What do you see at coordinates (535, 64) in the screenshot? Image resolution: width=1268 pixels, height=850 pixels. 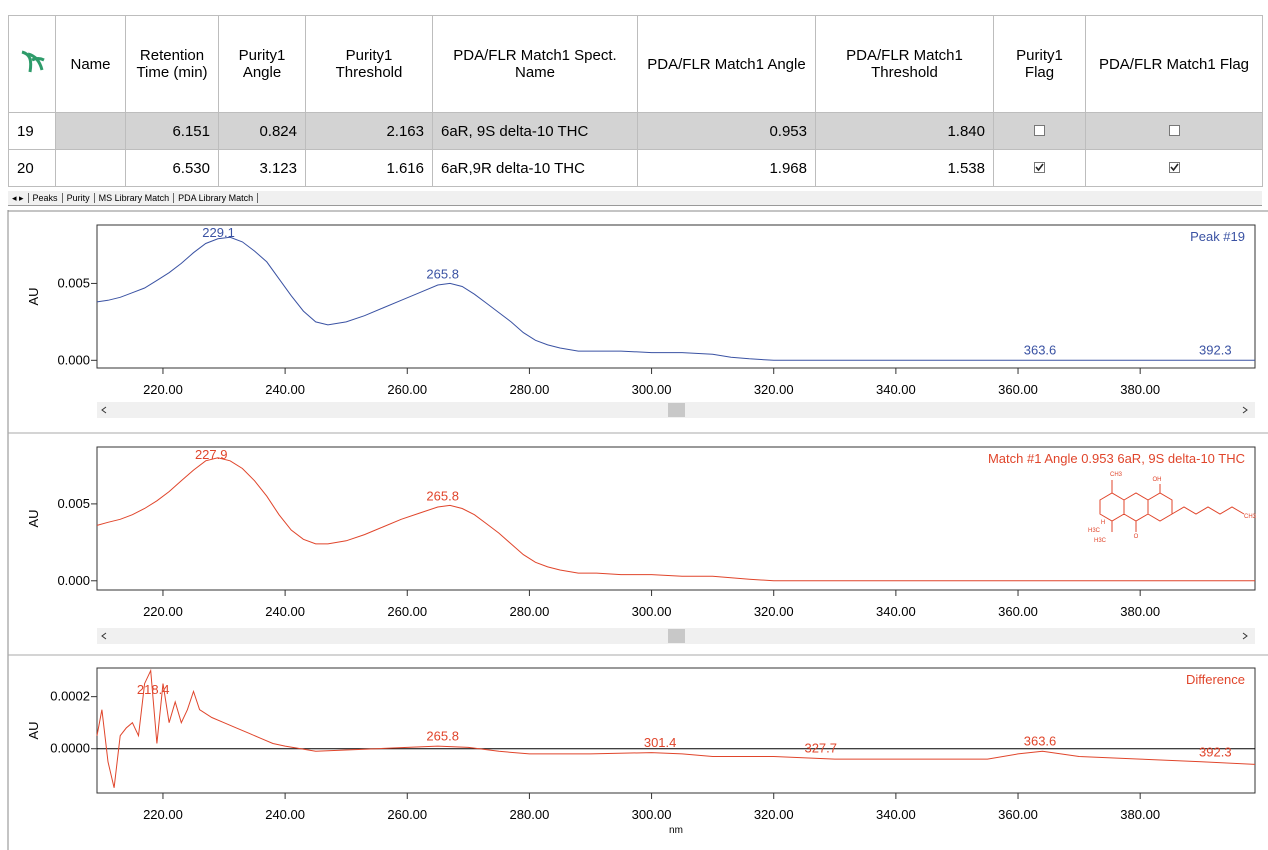 I see `column-header: PDA/FLR Match1 Spect. Name` at bounding box center [535, 64].